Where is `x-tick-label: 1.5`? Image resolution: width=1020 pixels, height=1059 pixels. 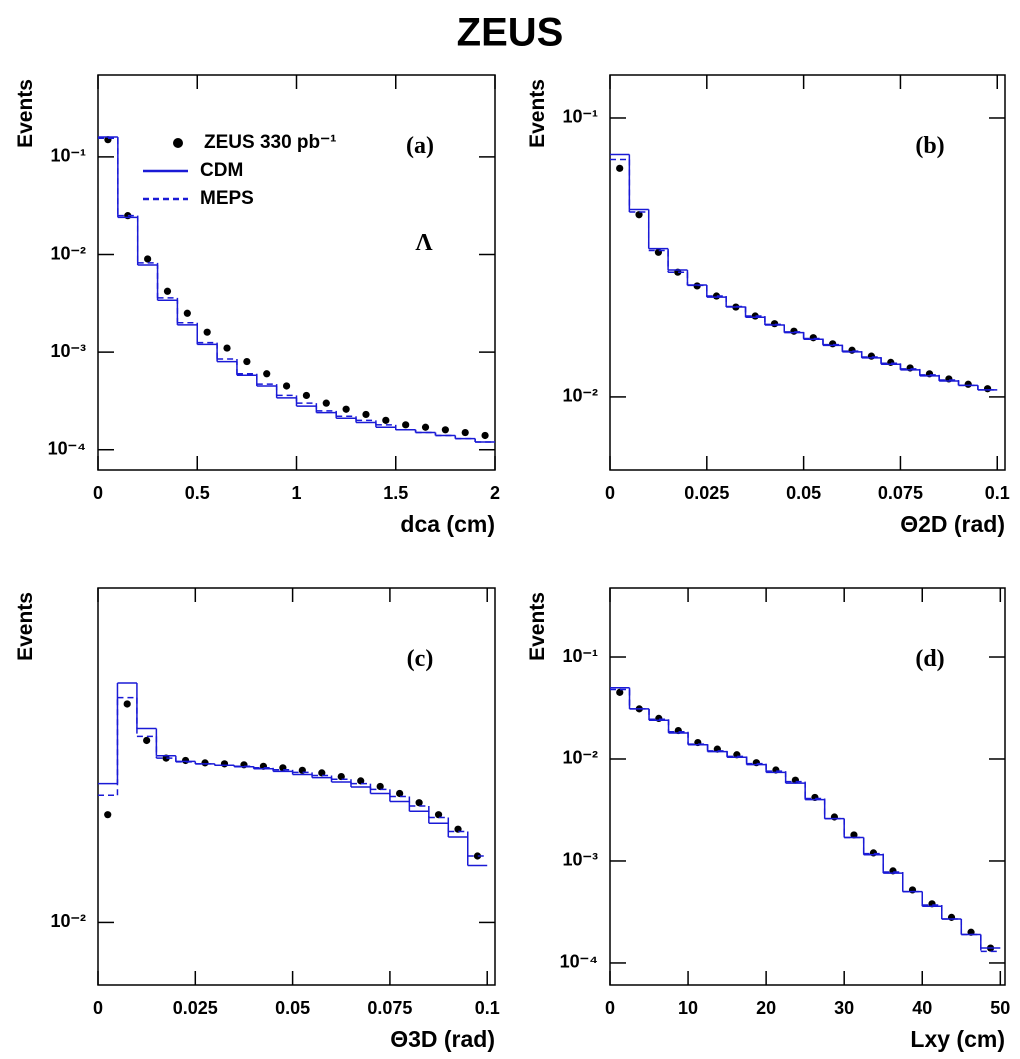 x-tick-label: 1.5 is located at coordinates (395, 493).